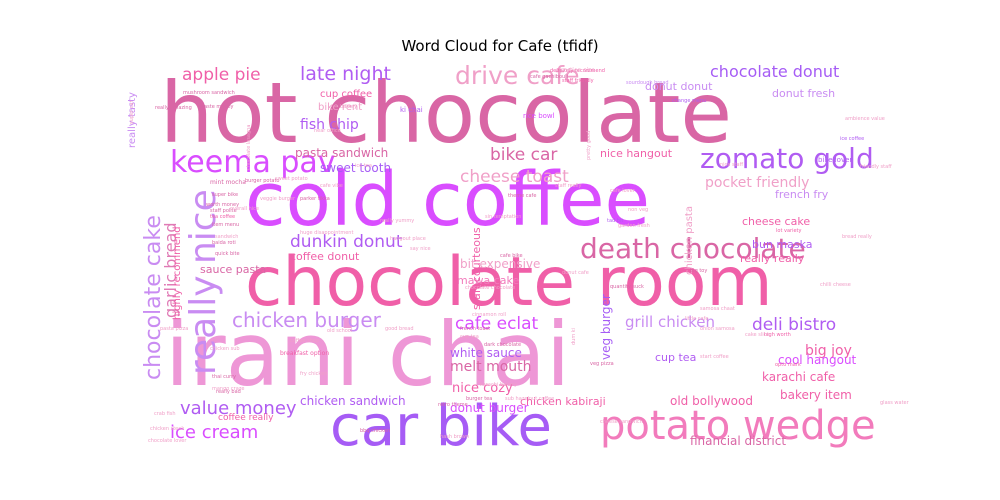 Image resolution: width=1000 pixels, height=500 pixels. I want to click on word-opto-mark: opto mark, so click(788, 365).